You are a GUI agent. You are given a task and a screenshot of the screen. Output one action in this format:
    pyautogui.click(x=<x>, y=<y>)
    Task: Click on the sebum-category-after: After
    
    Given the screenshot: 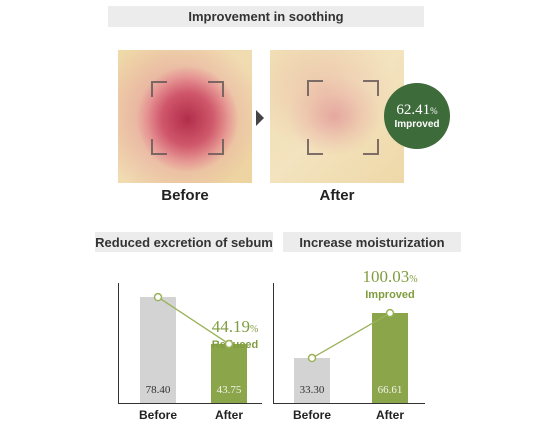 What is the action you would take?
    pyautogui.click(x=228, y=415)
    